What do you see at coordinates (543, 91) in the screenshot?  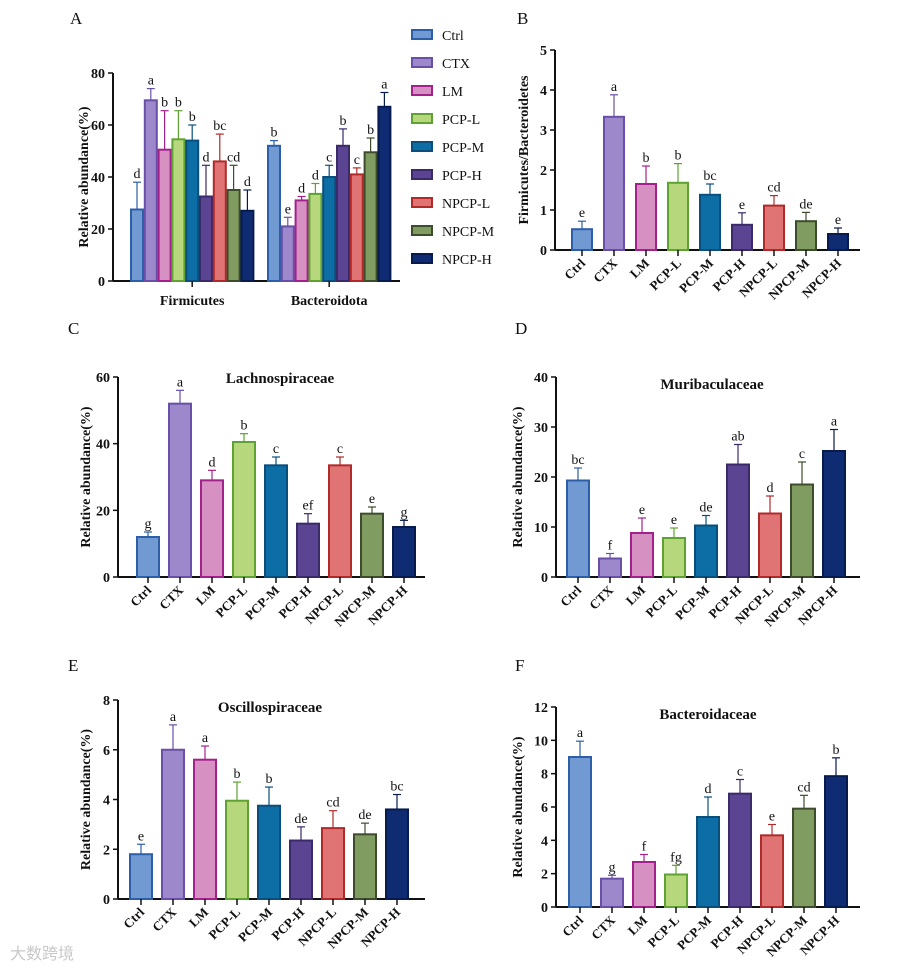 I see `panel-b-y-tick-label: 4` at bounding box center [543, 91].